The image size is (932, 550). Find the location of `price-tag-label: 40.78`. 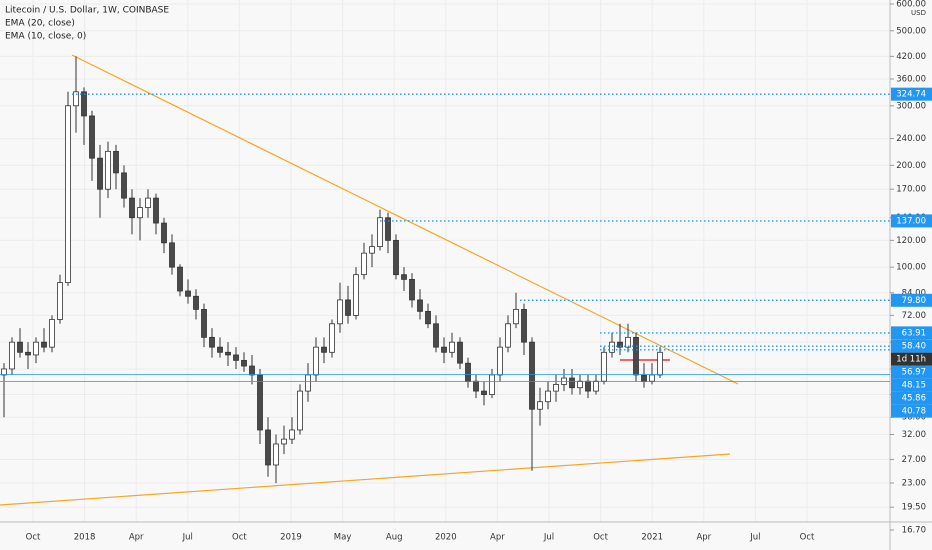

price-tag-label: 40.78 is located at coordinates (914, 412).